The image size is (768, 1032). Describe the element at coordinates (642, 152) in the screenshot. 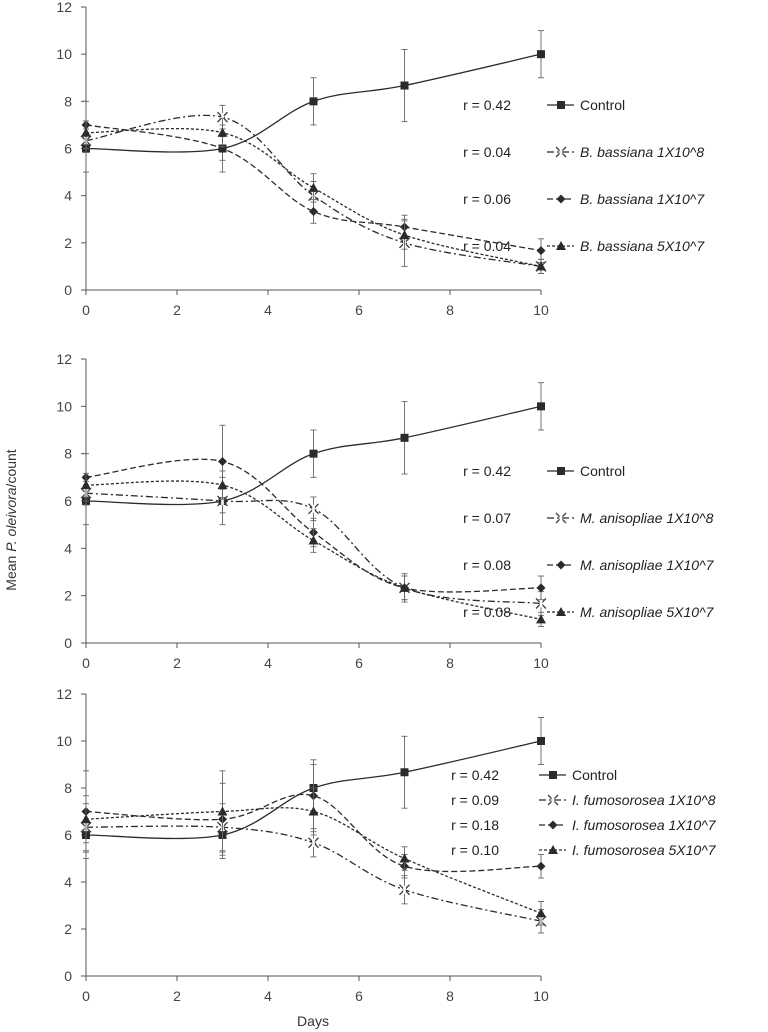

I see `legend-label: B. bassiana 1X10^8` at that location.